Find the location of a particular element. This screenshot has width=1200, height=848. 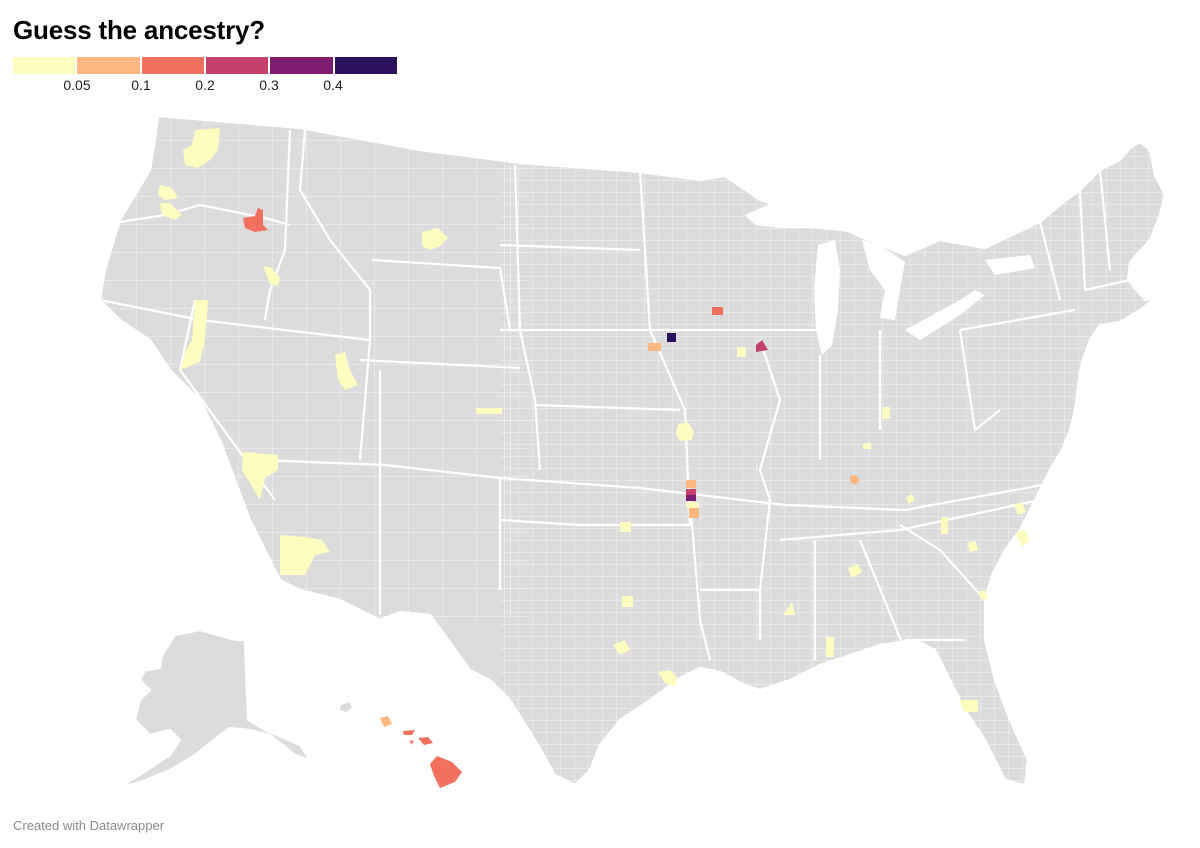

county-central-kentucky is located at coordinates (855, 480).